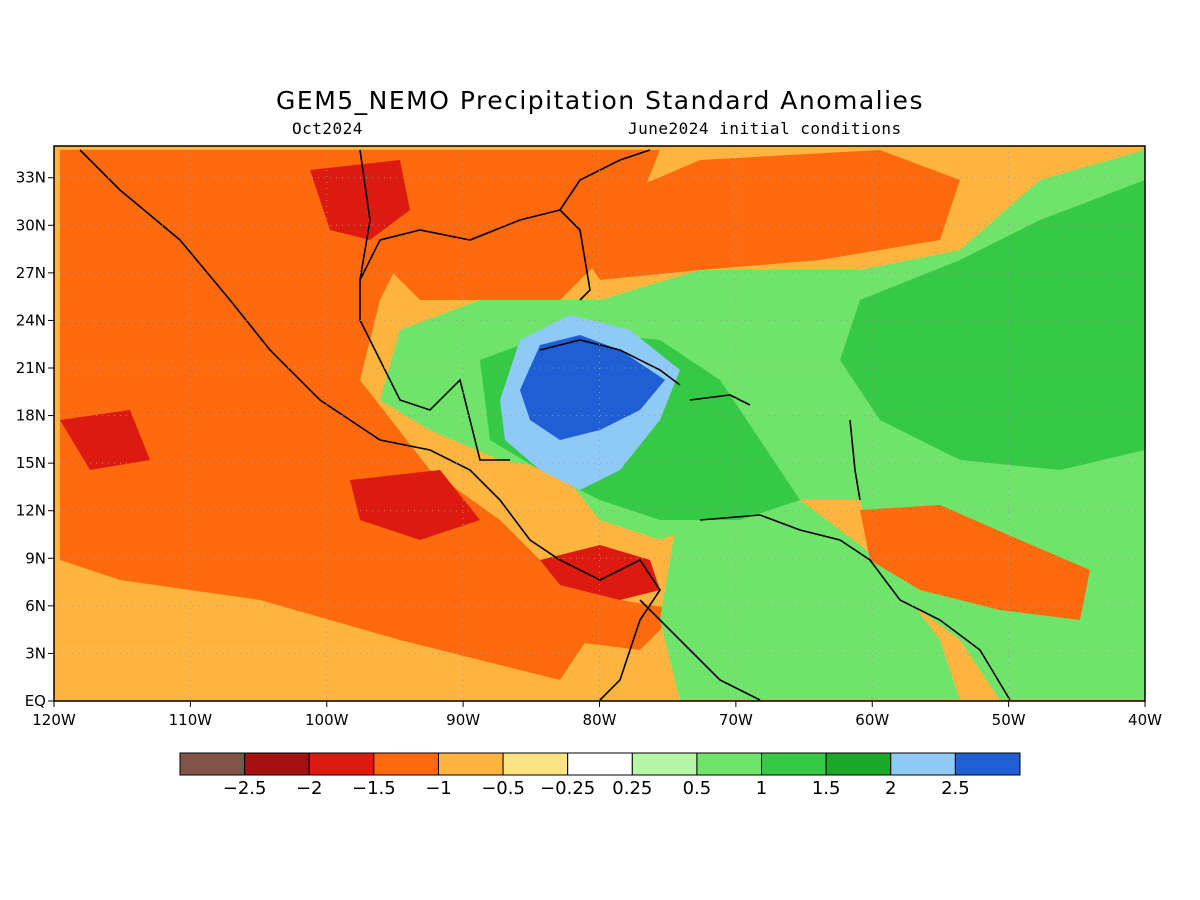  I want to click on y-tick-label: 6N, so click(35, 606).